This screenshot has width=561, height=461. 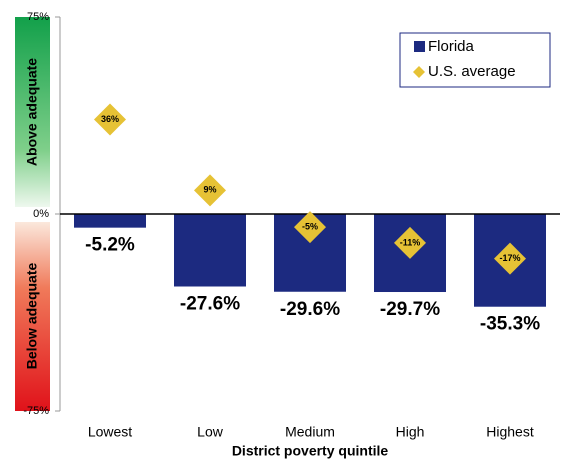 I want to click on x-tick-label: Highest, so click(x=510, y=432).